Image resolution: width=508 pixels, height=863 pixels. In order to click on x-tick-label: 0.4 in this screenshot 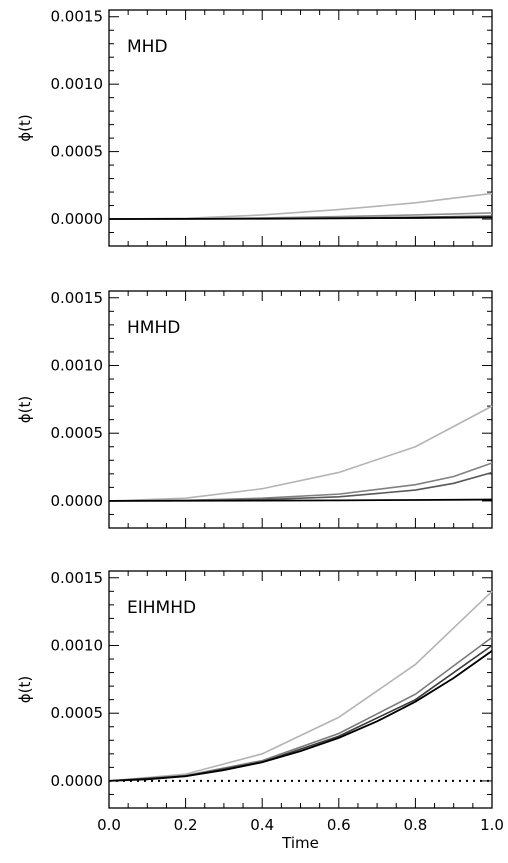, I will do `click(262, 825)`.